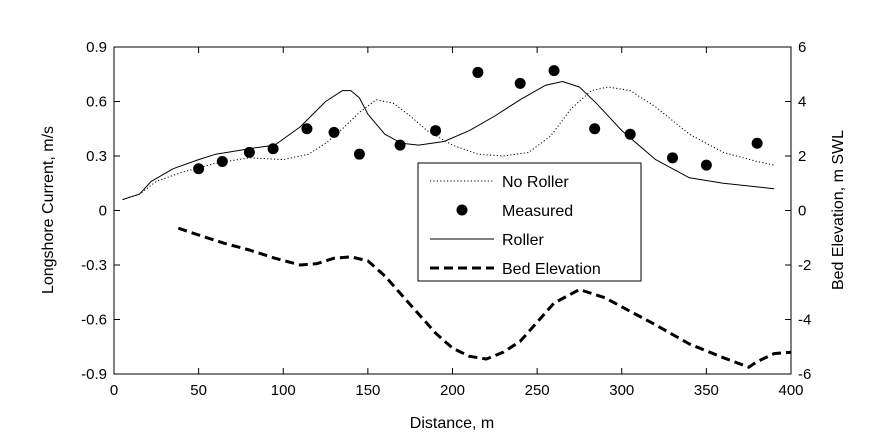 The image size is (875, 436). What do you see at coordinates (706, 390) in the screenshot?
I see `x-tick-label: 350` at bounding box center [706, 390].